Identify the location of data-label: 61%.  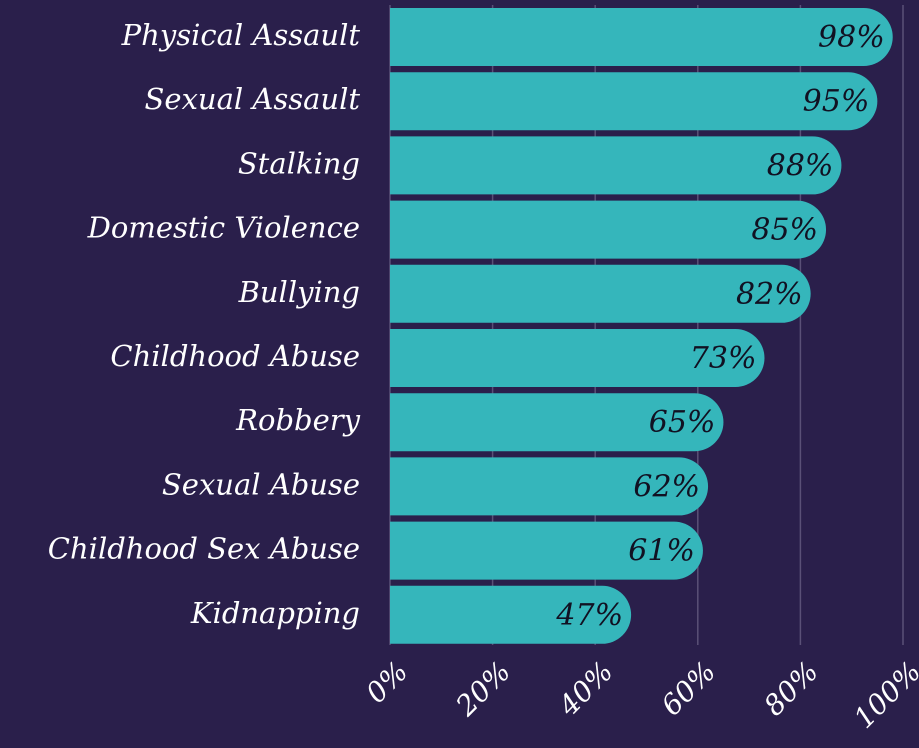
(661, 551).